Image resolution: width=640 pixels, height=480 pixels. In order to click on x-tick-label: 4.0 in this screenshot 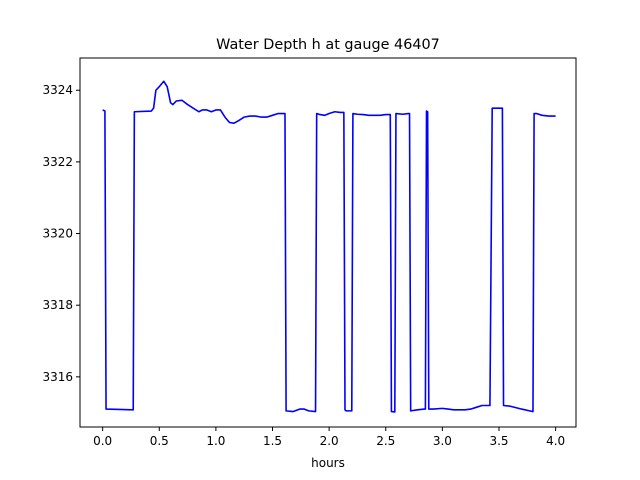, I will do `click(555, 441)`.